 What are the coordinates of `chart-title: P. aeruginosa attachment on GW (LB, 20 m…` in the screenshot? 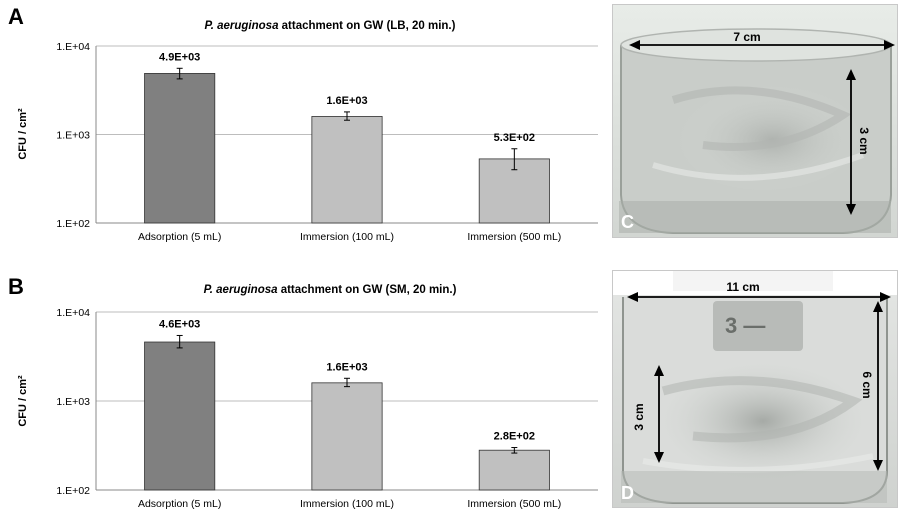 It's located at (330, 26).